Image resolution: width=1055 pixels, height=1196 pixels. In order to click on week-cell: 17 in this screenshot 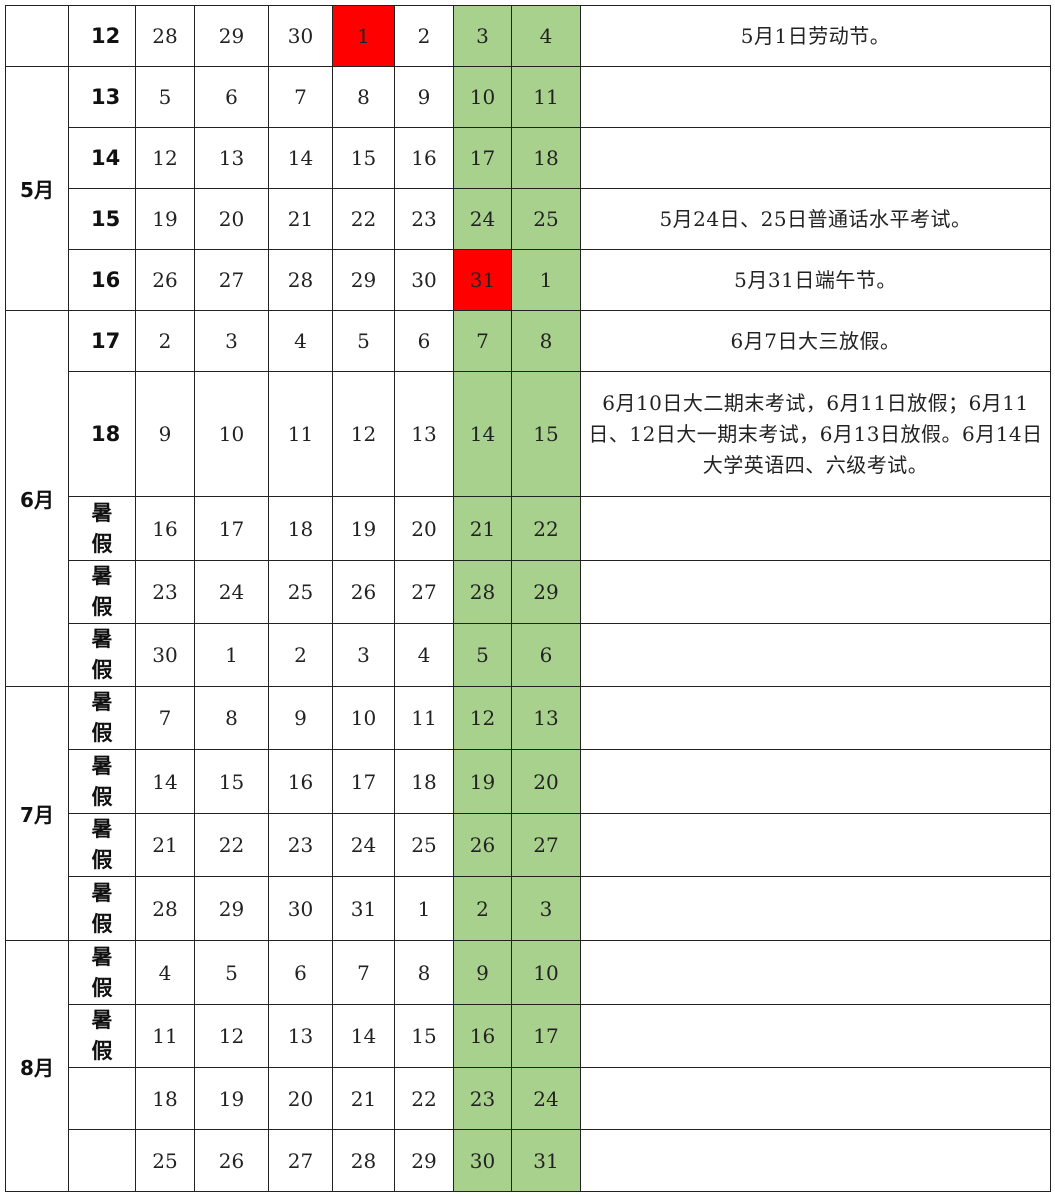, I will do `click(102, 341)`.